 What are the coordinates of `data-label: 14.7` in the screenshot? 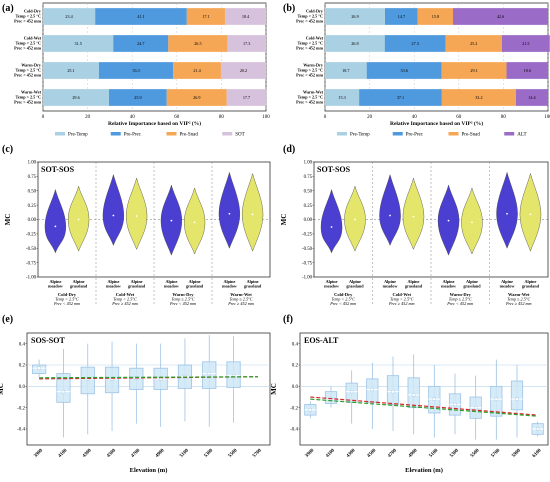 It's located at (401, 16).